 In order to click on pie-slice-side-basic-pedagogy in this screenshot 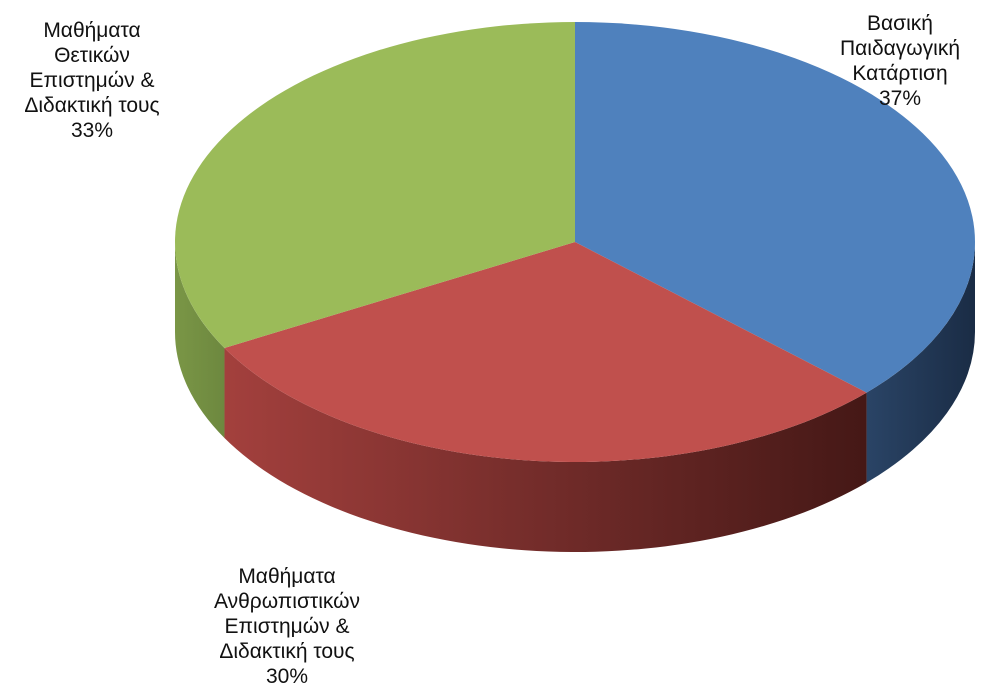, I will do `click(920, 362)`.